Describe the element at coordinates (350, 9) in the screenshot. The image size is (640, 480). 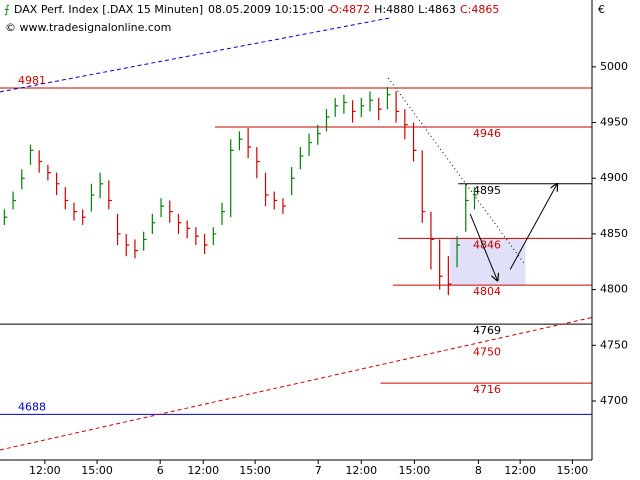
I see `quote-value: O:4872` at that location.